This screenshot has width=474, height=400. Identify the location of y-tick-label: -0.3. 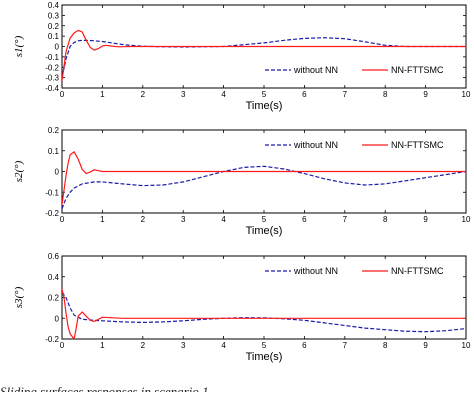
(52, 78).